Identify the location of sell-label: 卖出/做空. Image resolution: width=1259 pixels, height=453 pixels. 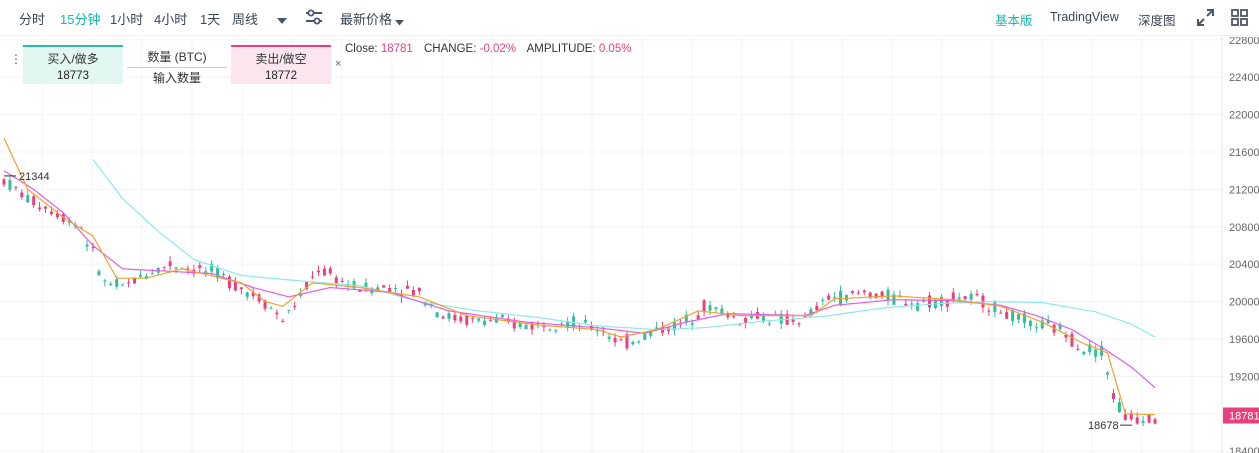
(281, 59).